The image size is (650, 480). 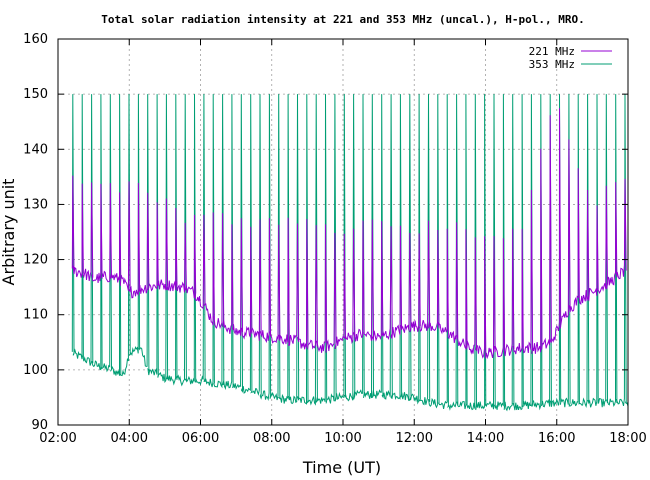 What do you see at coordinates (556, 438) in the screenshot?
I see `x-tick-label: 16:00` at bounding box center [556, 438].